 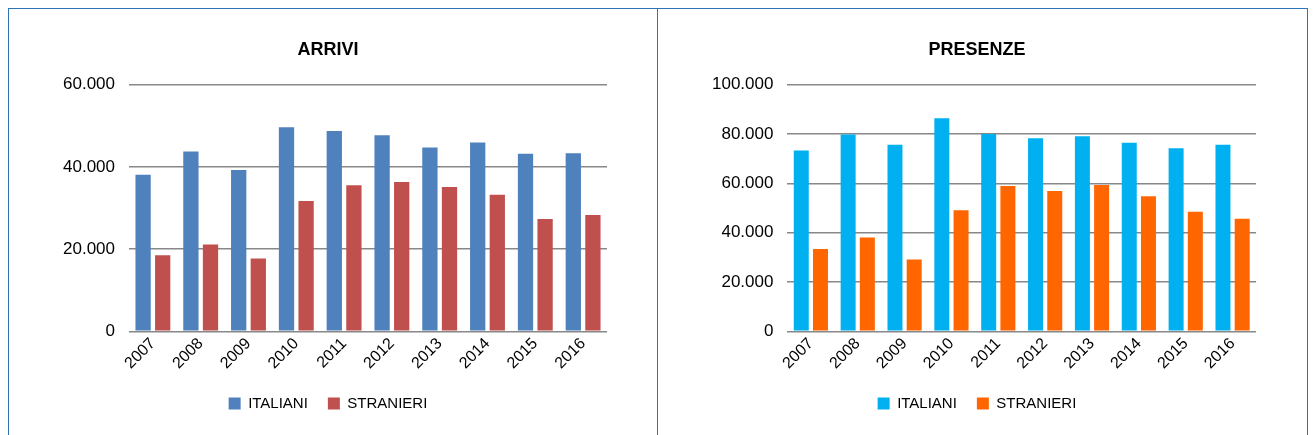 What do you see at coordinates (977, 48) in the screenshot?
I see `chart-title: PRESENZE` at bounding box center [977, 48].